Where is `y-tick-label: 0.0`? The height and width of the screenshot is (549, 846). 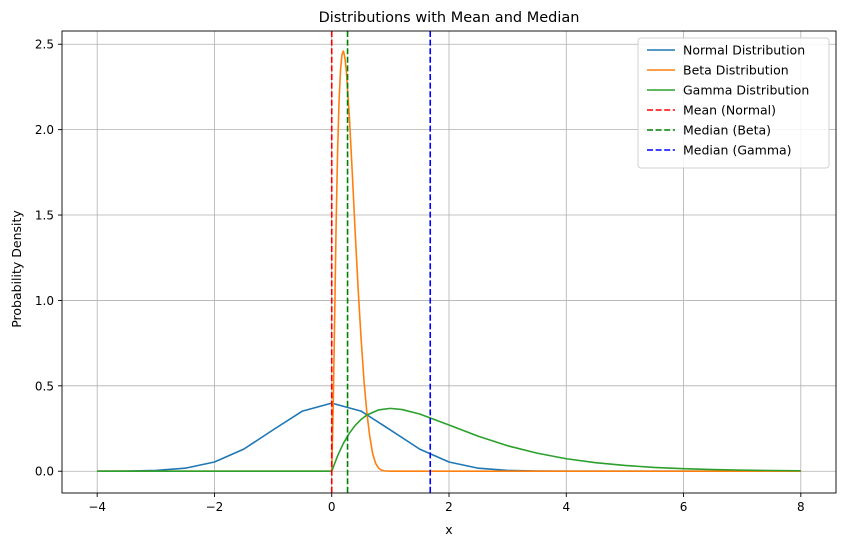 y-tick-label: 0.0 is located at coordinates (44, 472).